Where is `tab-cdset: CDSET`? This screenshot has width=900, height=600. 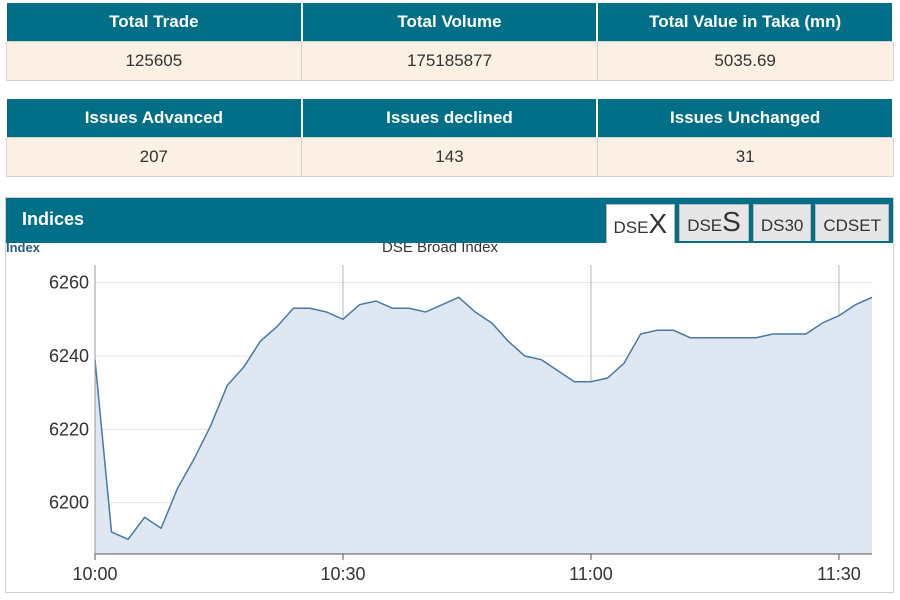
tab-cdset: CDSET is located at coordinates (852, 222).